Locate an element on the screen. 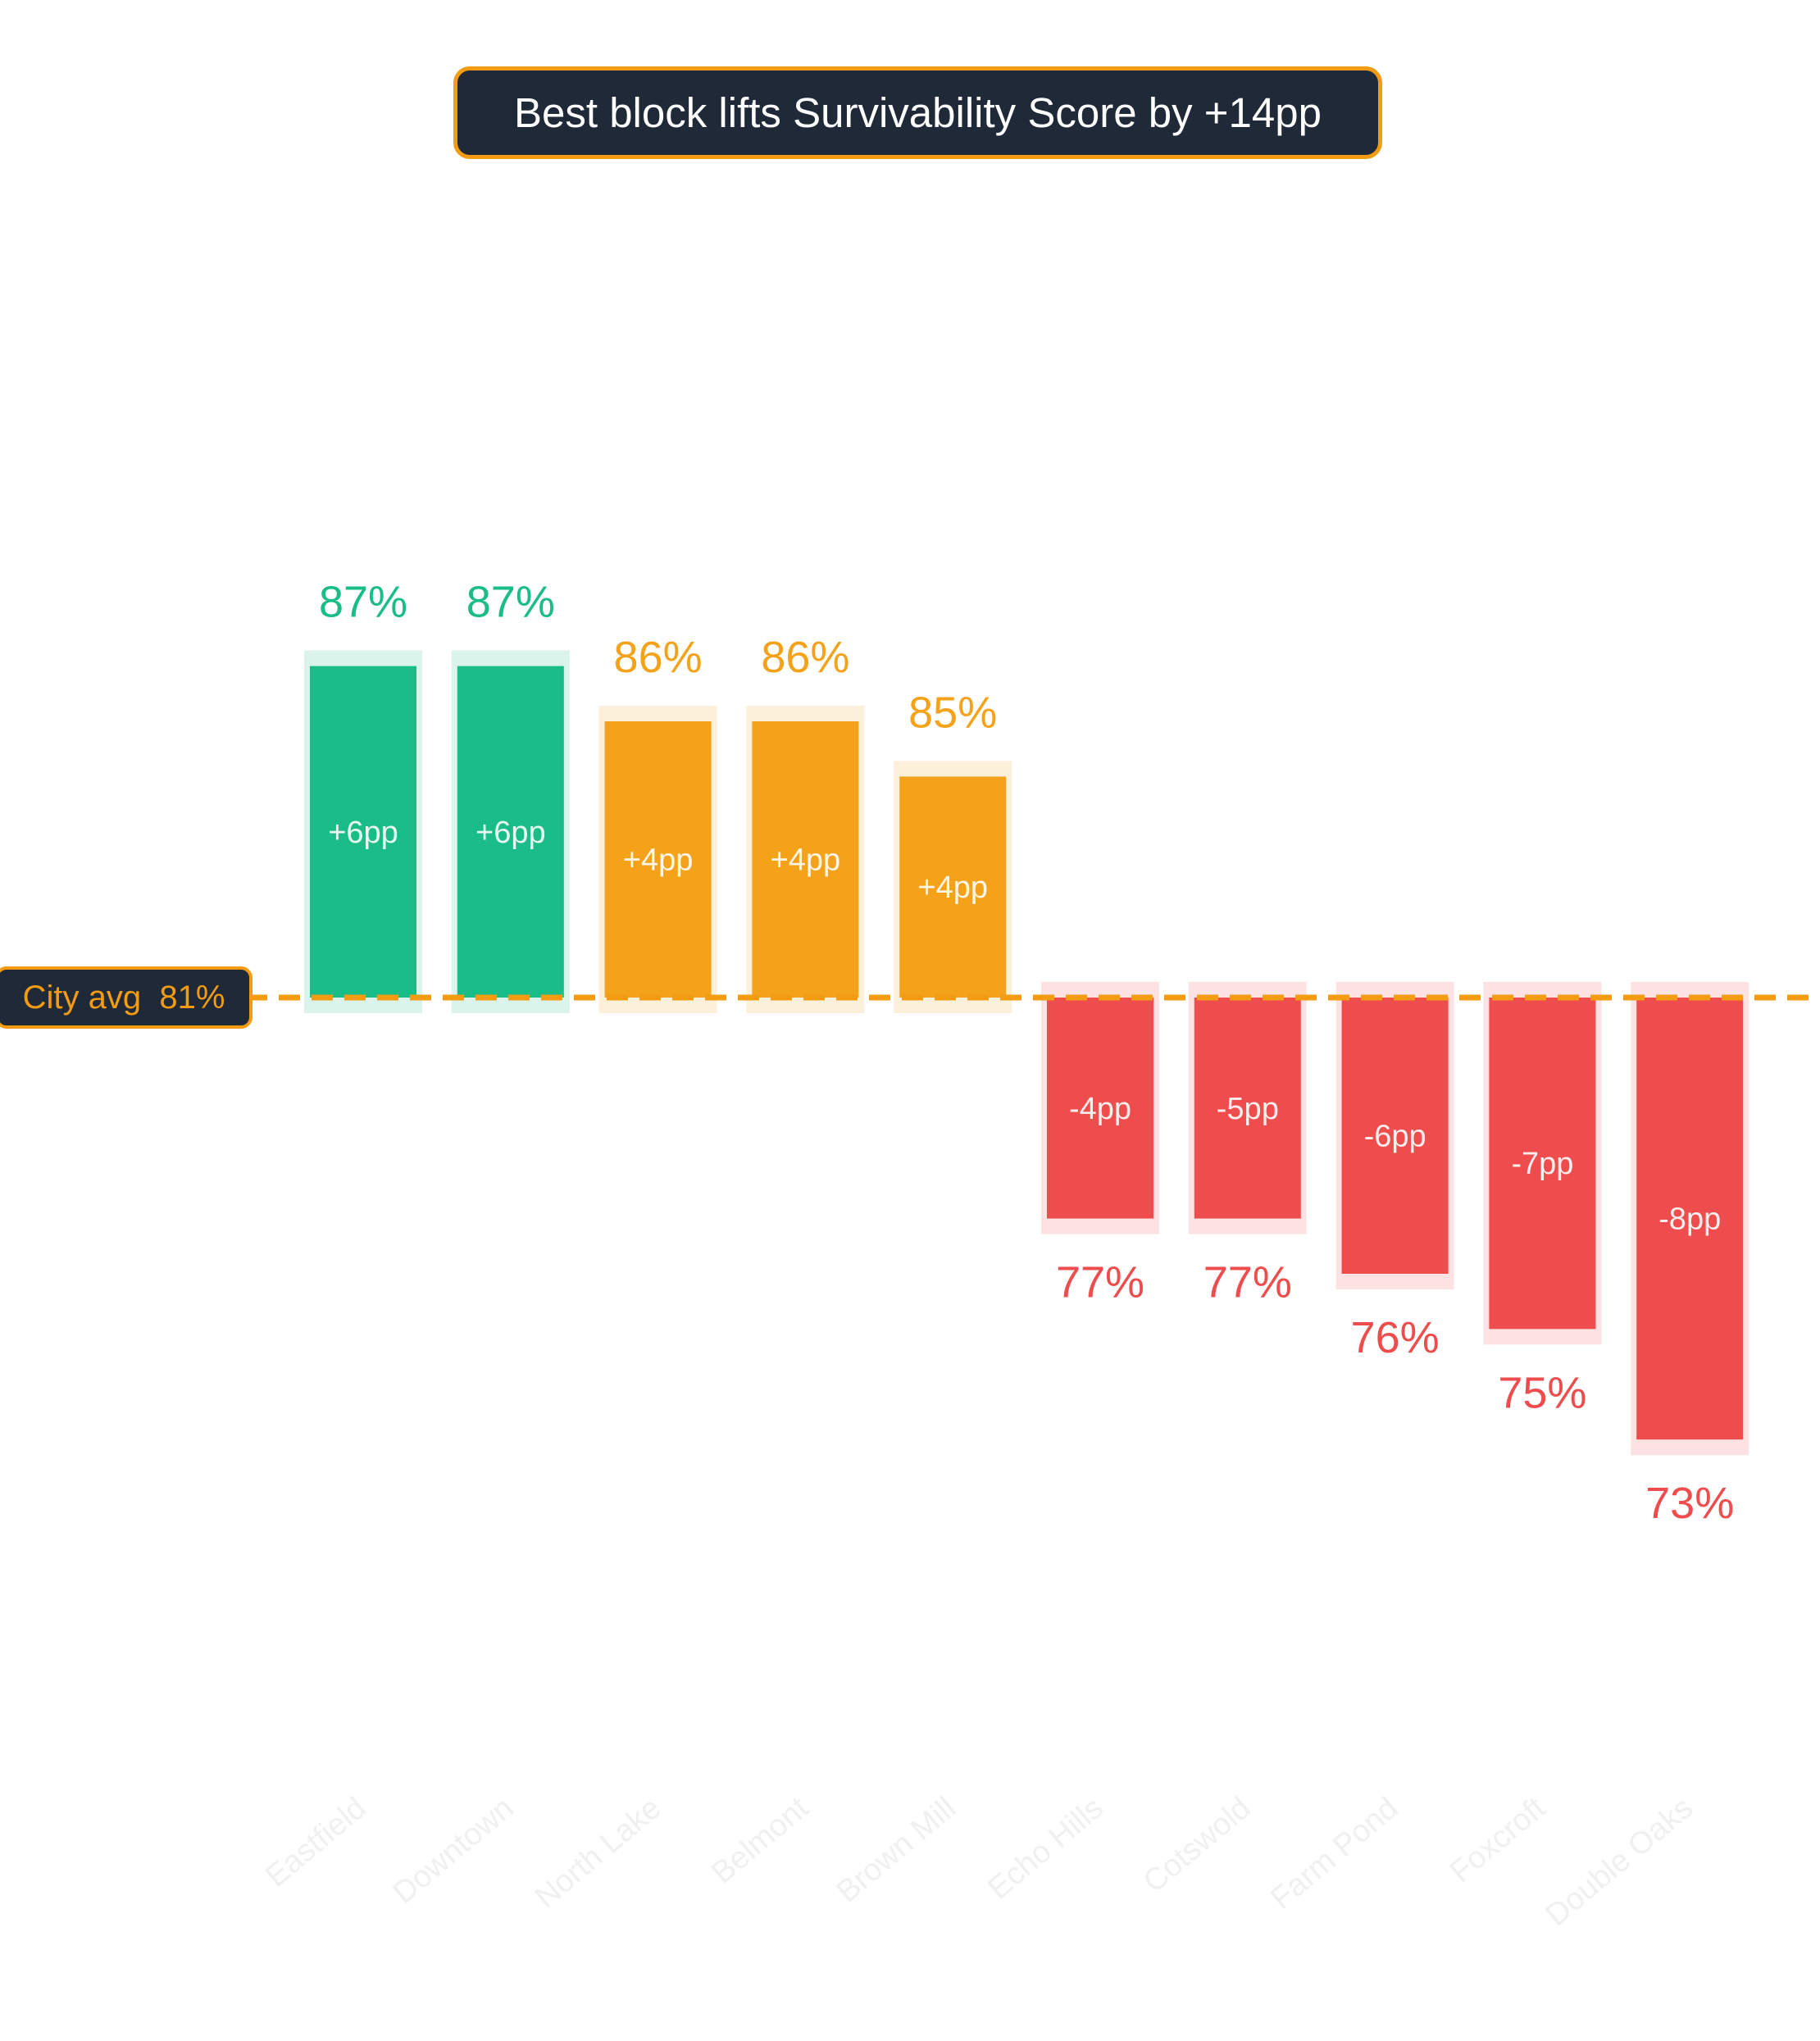 The height and width of the screenshot is (2041, 1820). category-label: Downtown is located at coordinates (454, 1851).